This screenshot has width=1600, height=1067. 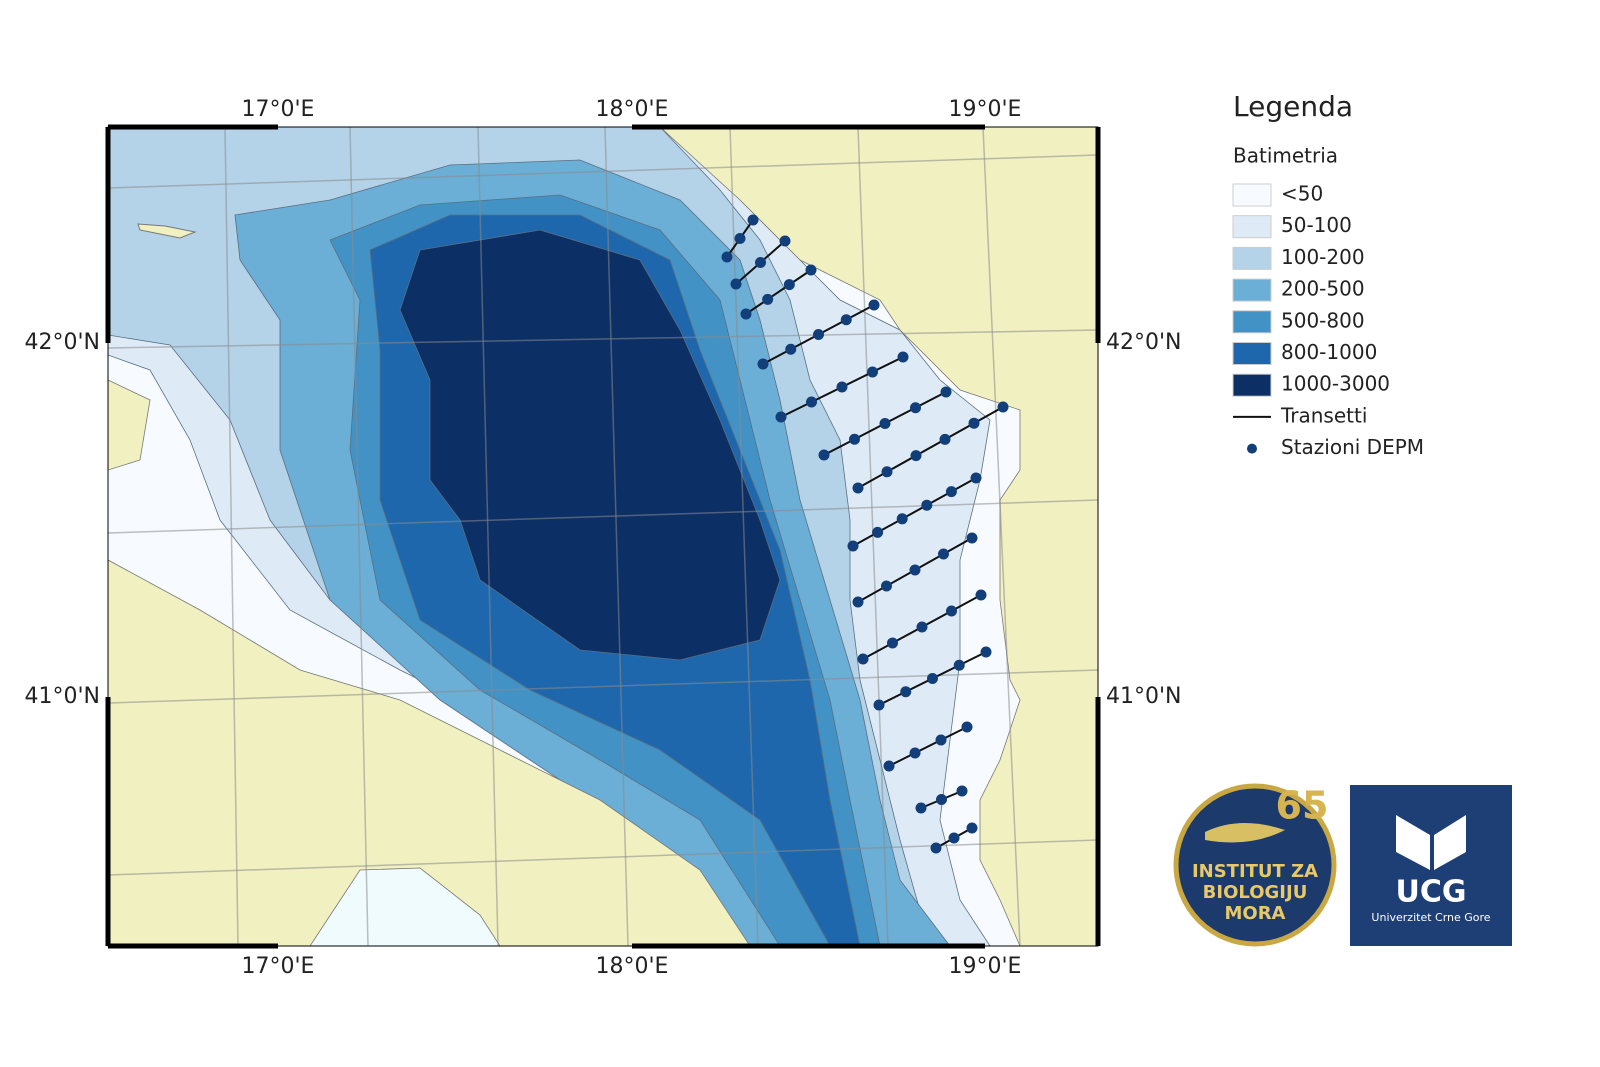 What do you see at coordinates (1255, 892) in the screenshot?
I see `logo-text: BIOLOGIJU` at bounding box center [1255, 892].